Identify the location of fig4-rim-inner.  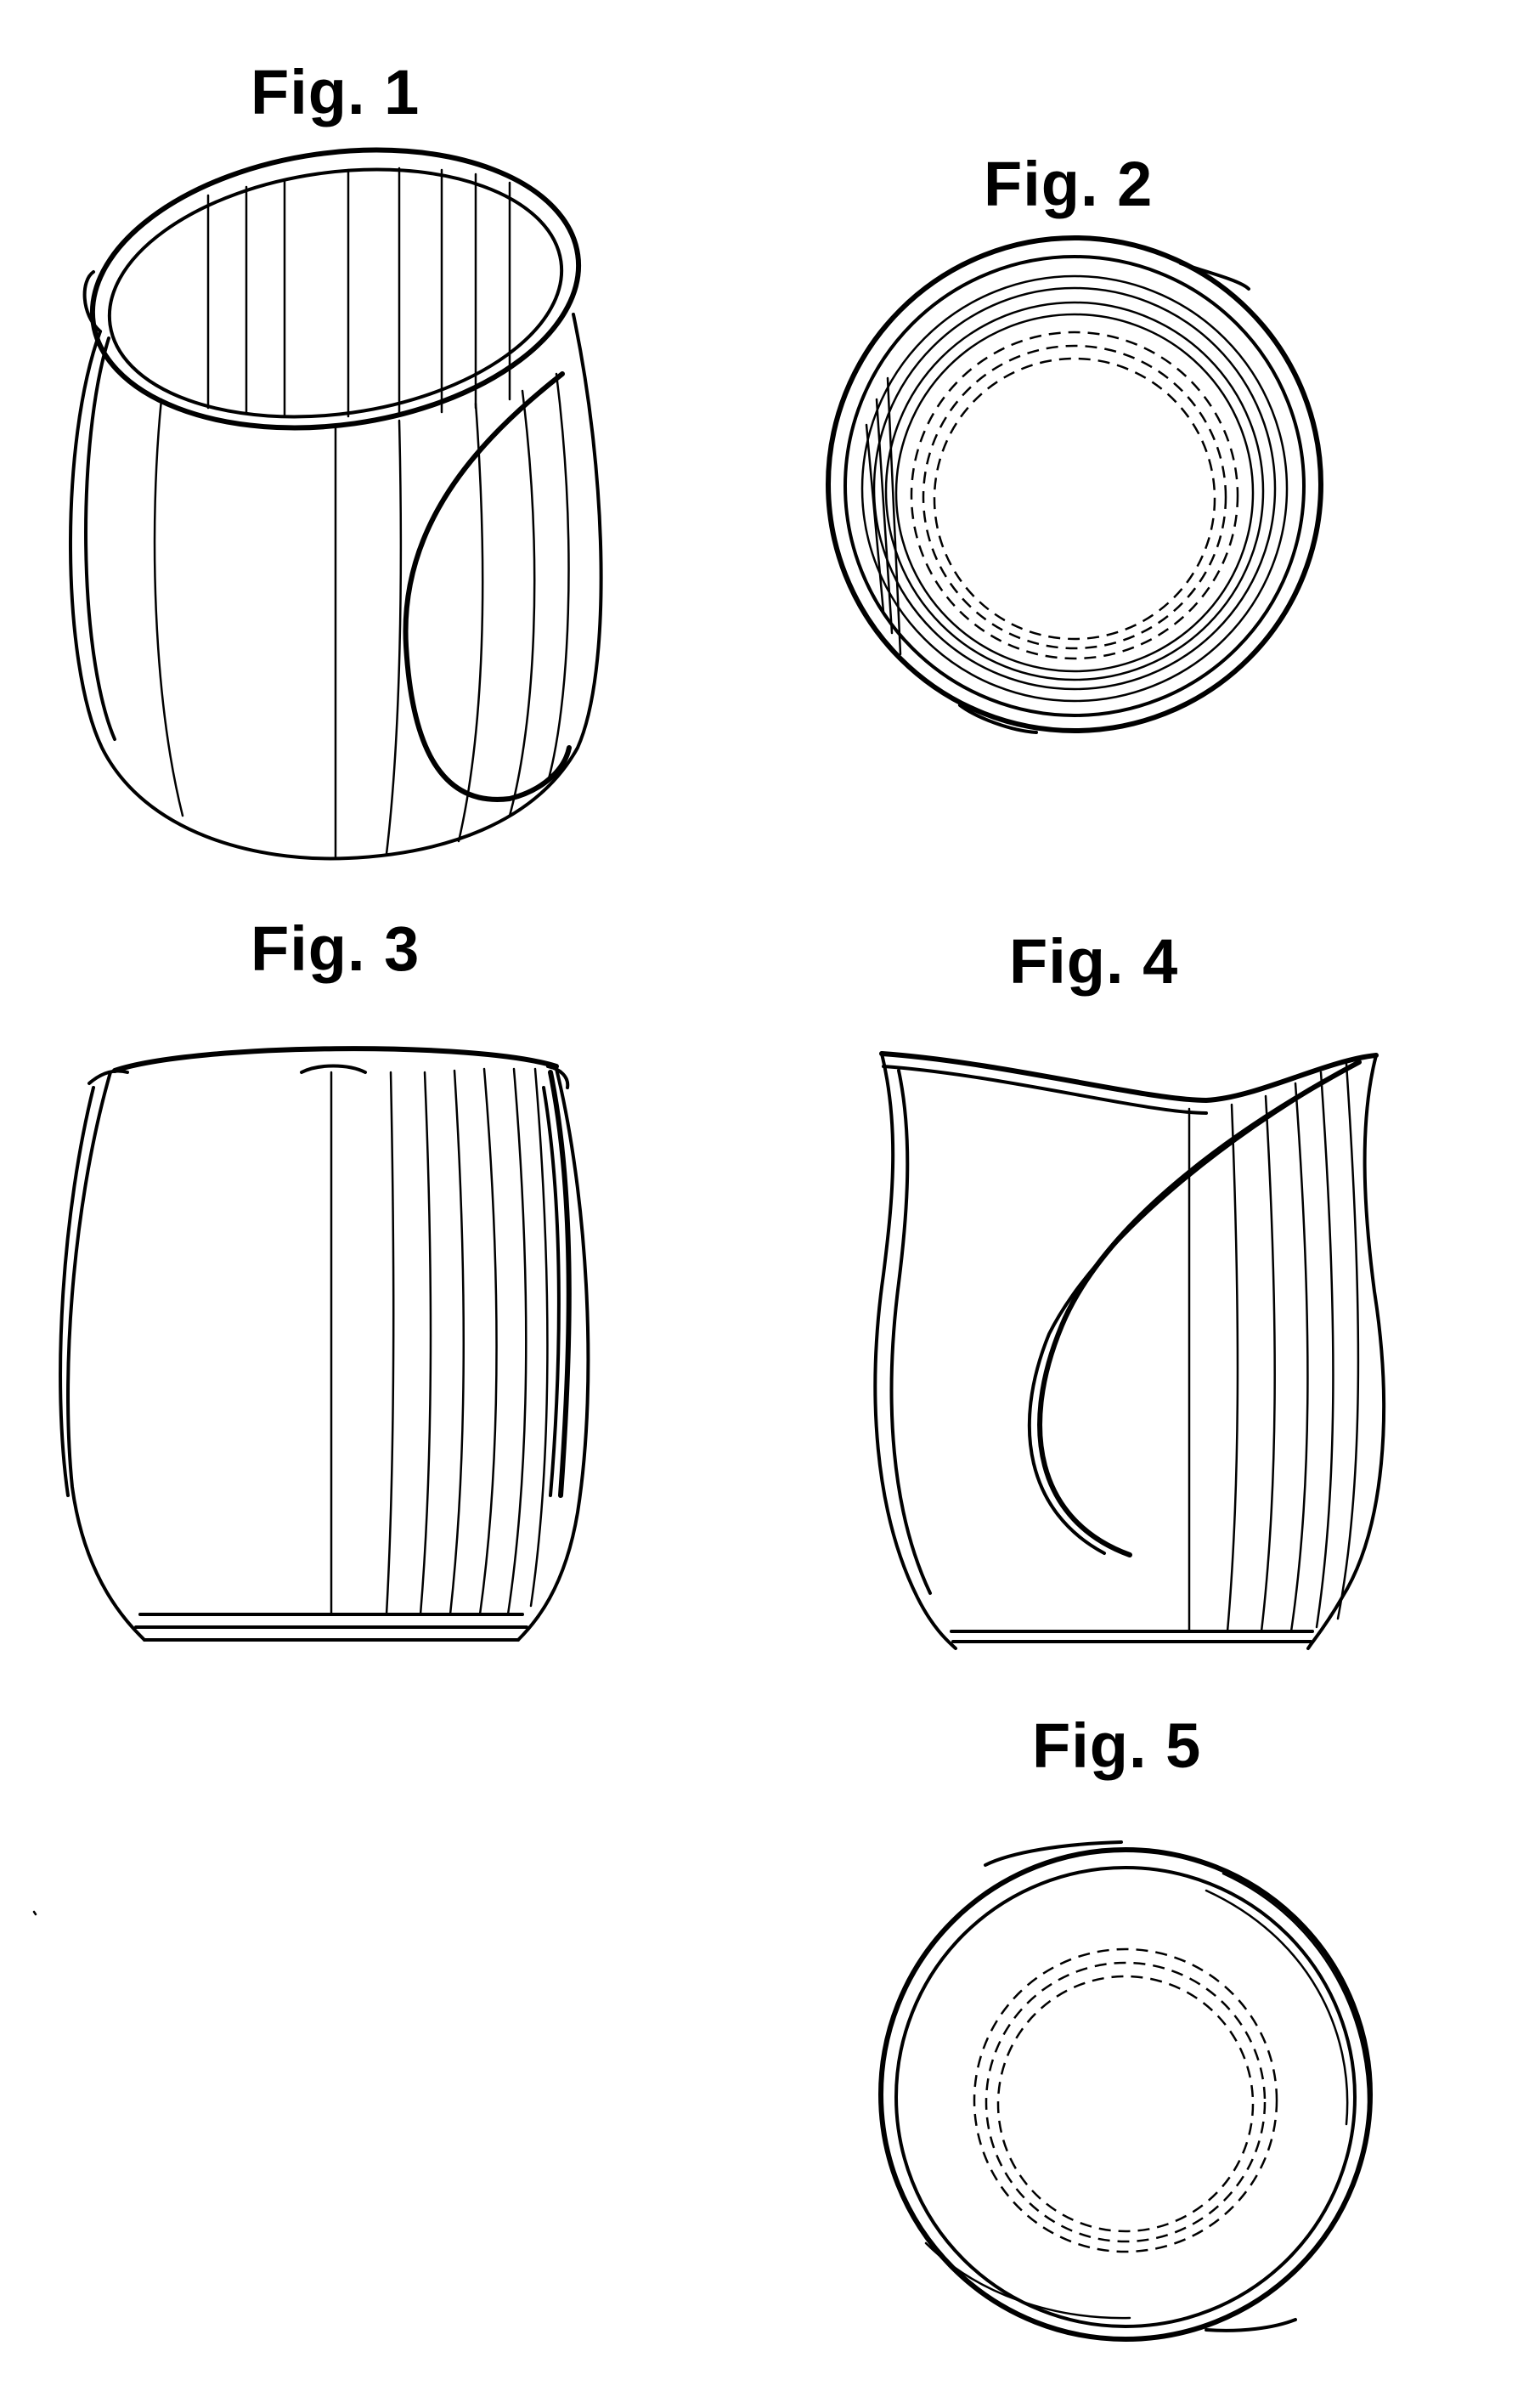
(1044, 1089).